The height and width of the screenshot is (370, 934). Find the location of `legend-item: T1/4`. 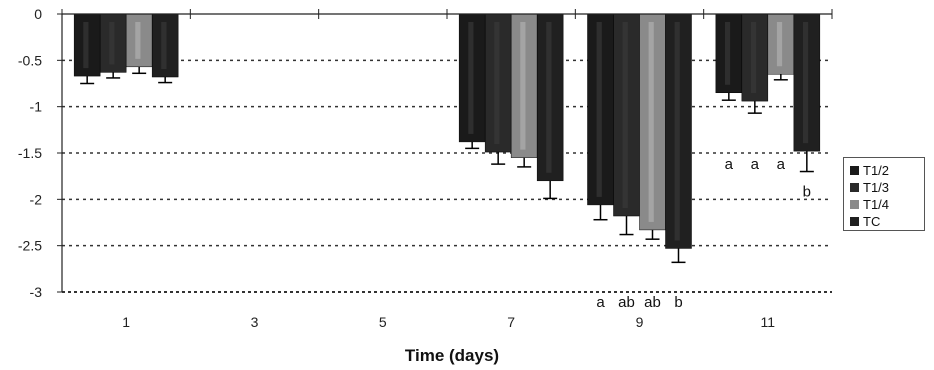

legend-item: T1/4 is located at coordinates (869, 204).